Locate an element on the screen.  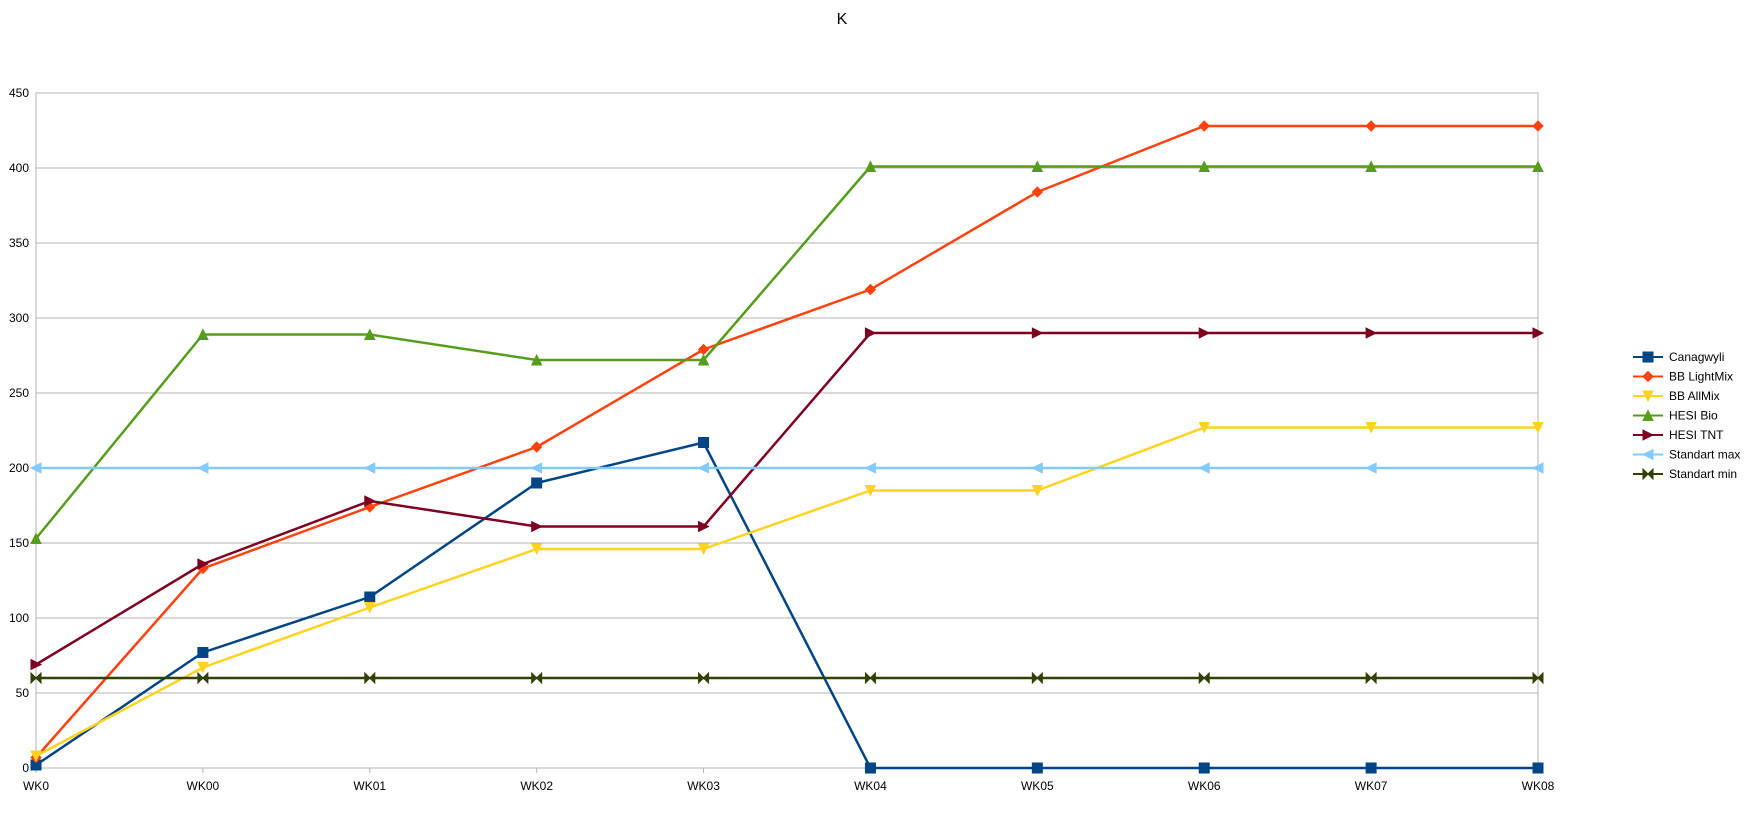
x-tick-label: WK04 is located at coordinates (870, 786).